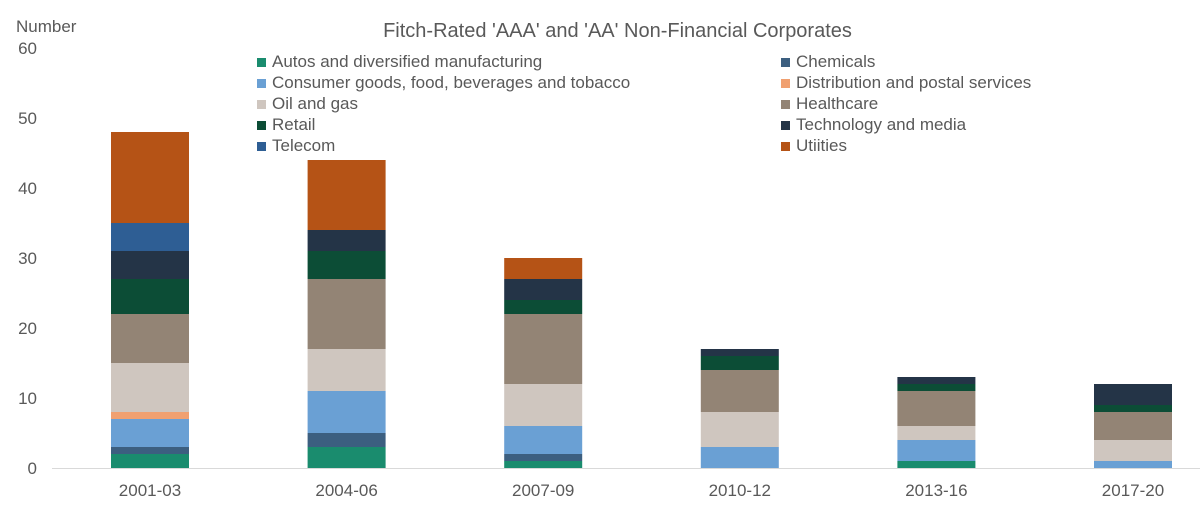 This screenshot has height=516, width=1200. Describe the element at coordinates (32, 468) in the screenshot. I see `y-tick-label: 0` at that location.